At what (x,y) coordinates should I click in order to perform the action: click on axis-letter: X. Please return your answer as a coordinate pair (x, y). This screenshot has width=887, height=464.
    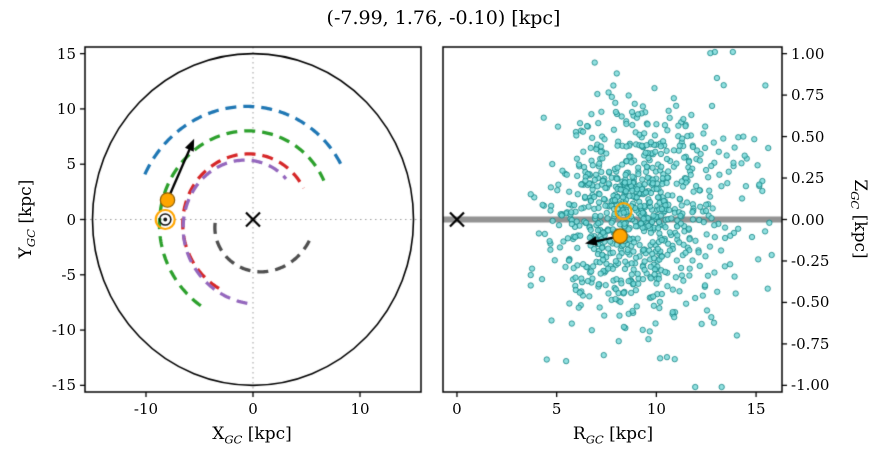
    Looking at the image, I should click on (218, 434).